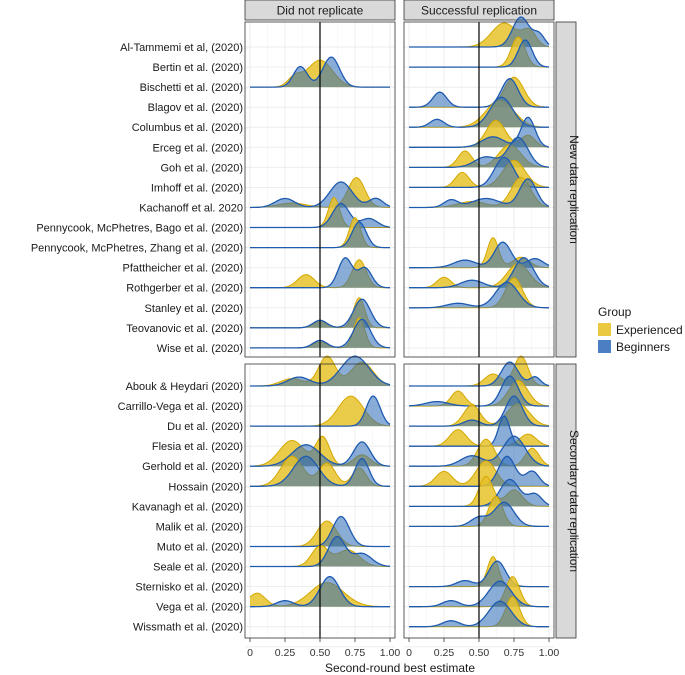  I want to click on row-label: Imhoff et al. (2020), so click(197, 188).